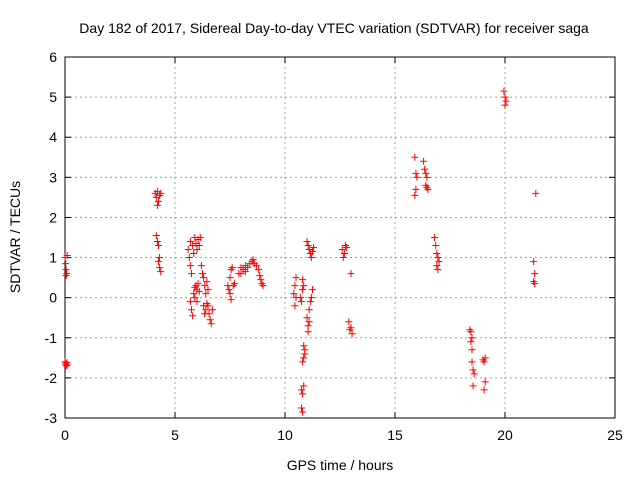 Image resolution: width=640 pixels, height=480 pixels. Describe the element at coordinates (65, 435) in the screenshot. I see `x-tick-label: 0` at that location.